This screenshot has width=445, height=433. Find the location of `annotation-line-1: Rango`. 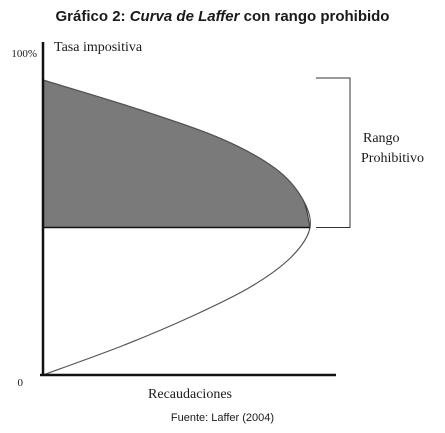

annotation-line-1: Rango is located at coordinates (381, 138).